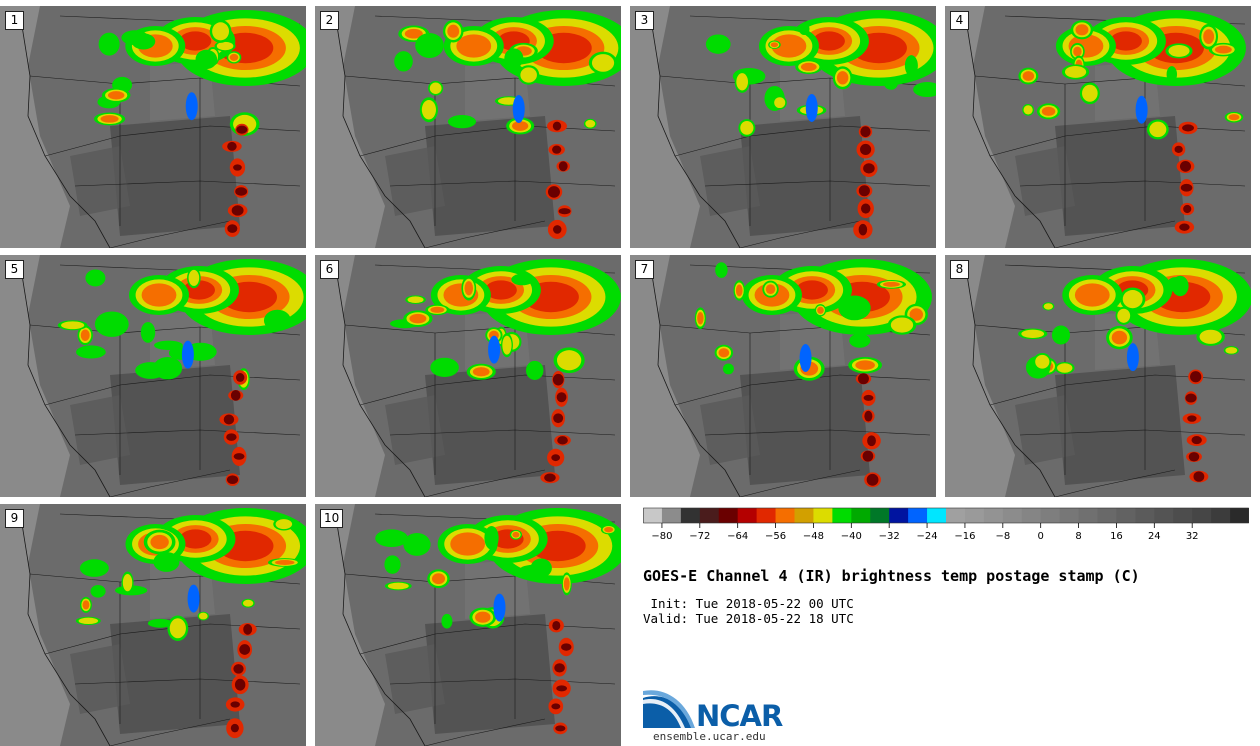 The image size is (1260, 746). I want to click on stamp-number-label: 10, so click(332, 518).